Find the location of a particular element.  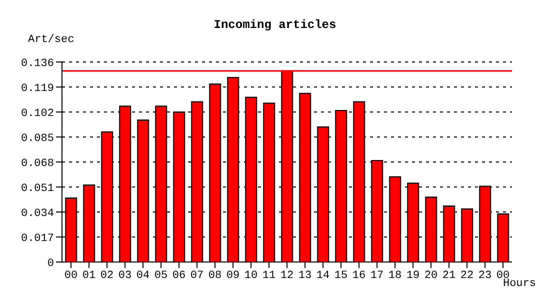

x-tick-label: 05 is located at coordinates (161, 276).